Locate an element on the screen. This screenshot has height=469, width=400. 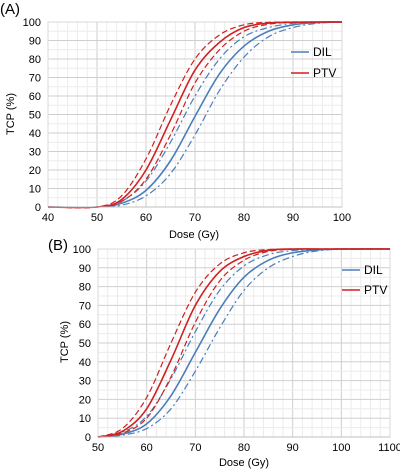
x-tick-label: 1100 is located at coordinates (389, 448).